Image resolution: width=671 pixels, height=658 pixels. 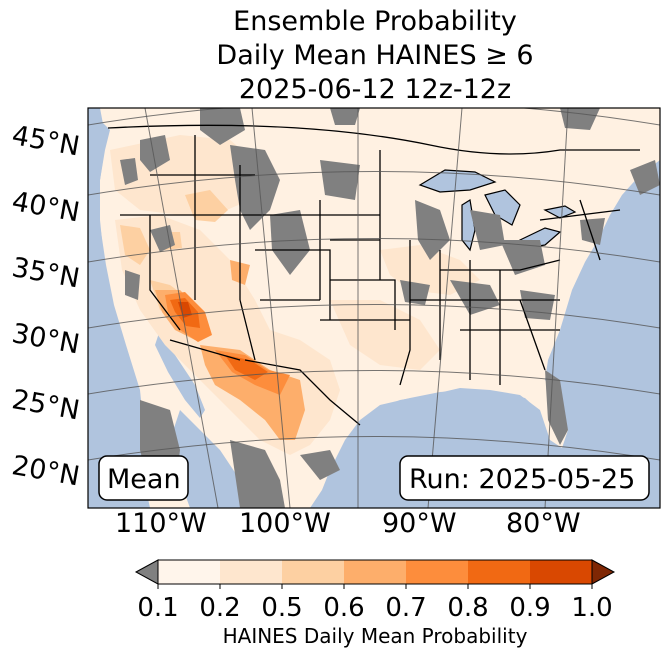 What do you see at coordinates (603, 572) in the screenshot?
I see `colorbar-over-arrow` at bounding box center [603, 572].